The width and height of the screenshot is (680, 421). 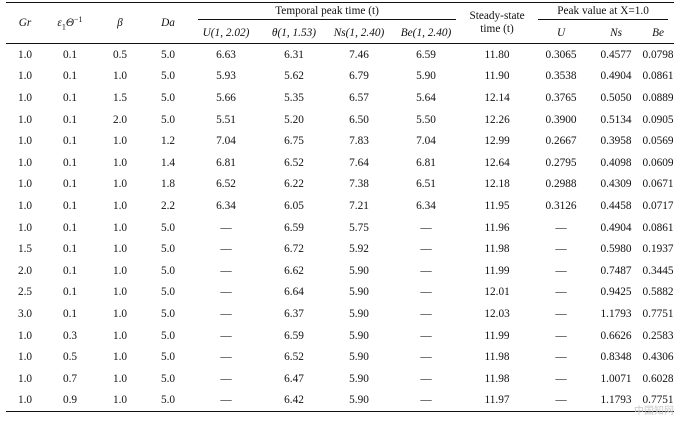 What do you see at coordinates (340, 293) in the screenshot?
I see `table-row: 2.5 0.1 1.0 5.0 — 6.64 5.90 — 12.01 — 0.9425 0.5882` at bounding box center [340, 293].